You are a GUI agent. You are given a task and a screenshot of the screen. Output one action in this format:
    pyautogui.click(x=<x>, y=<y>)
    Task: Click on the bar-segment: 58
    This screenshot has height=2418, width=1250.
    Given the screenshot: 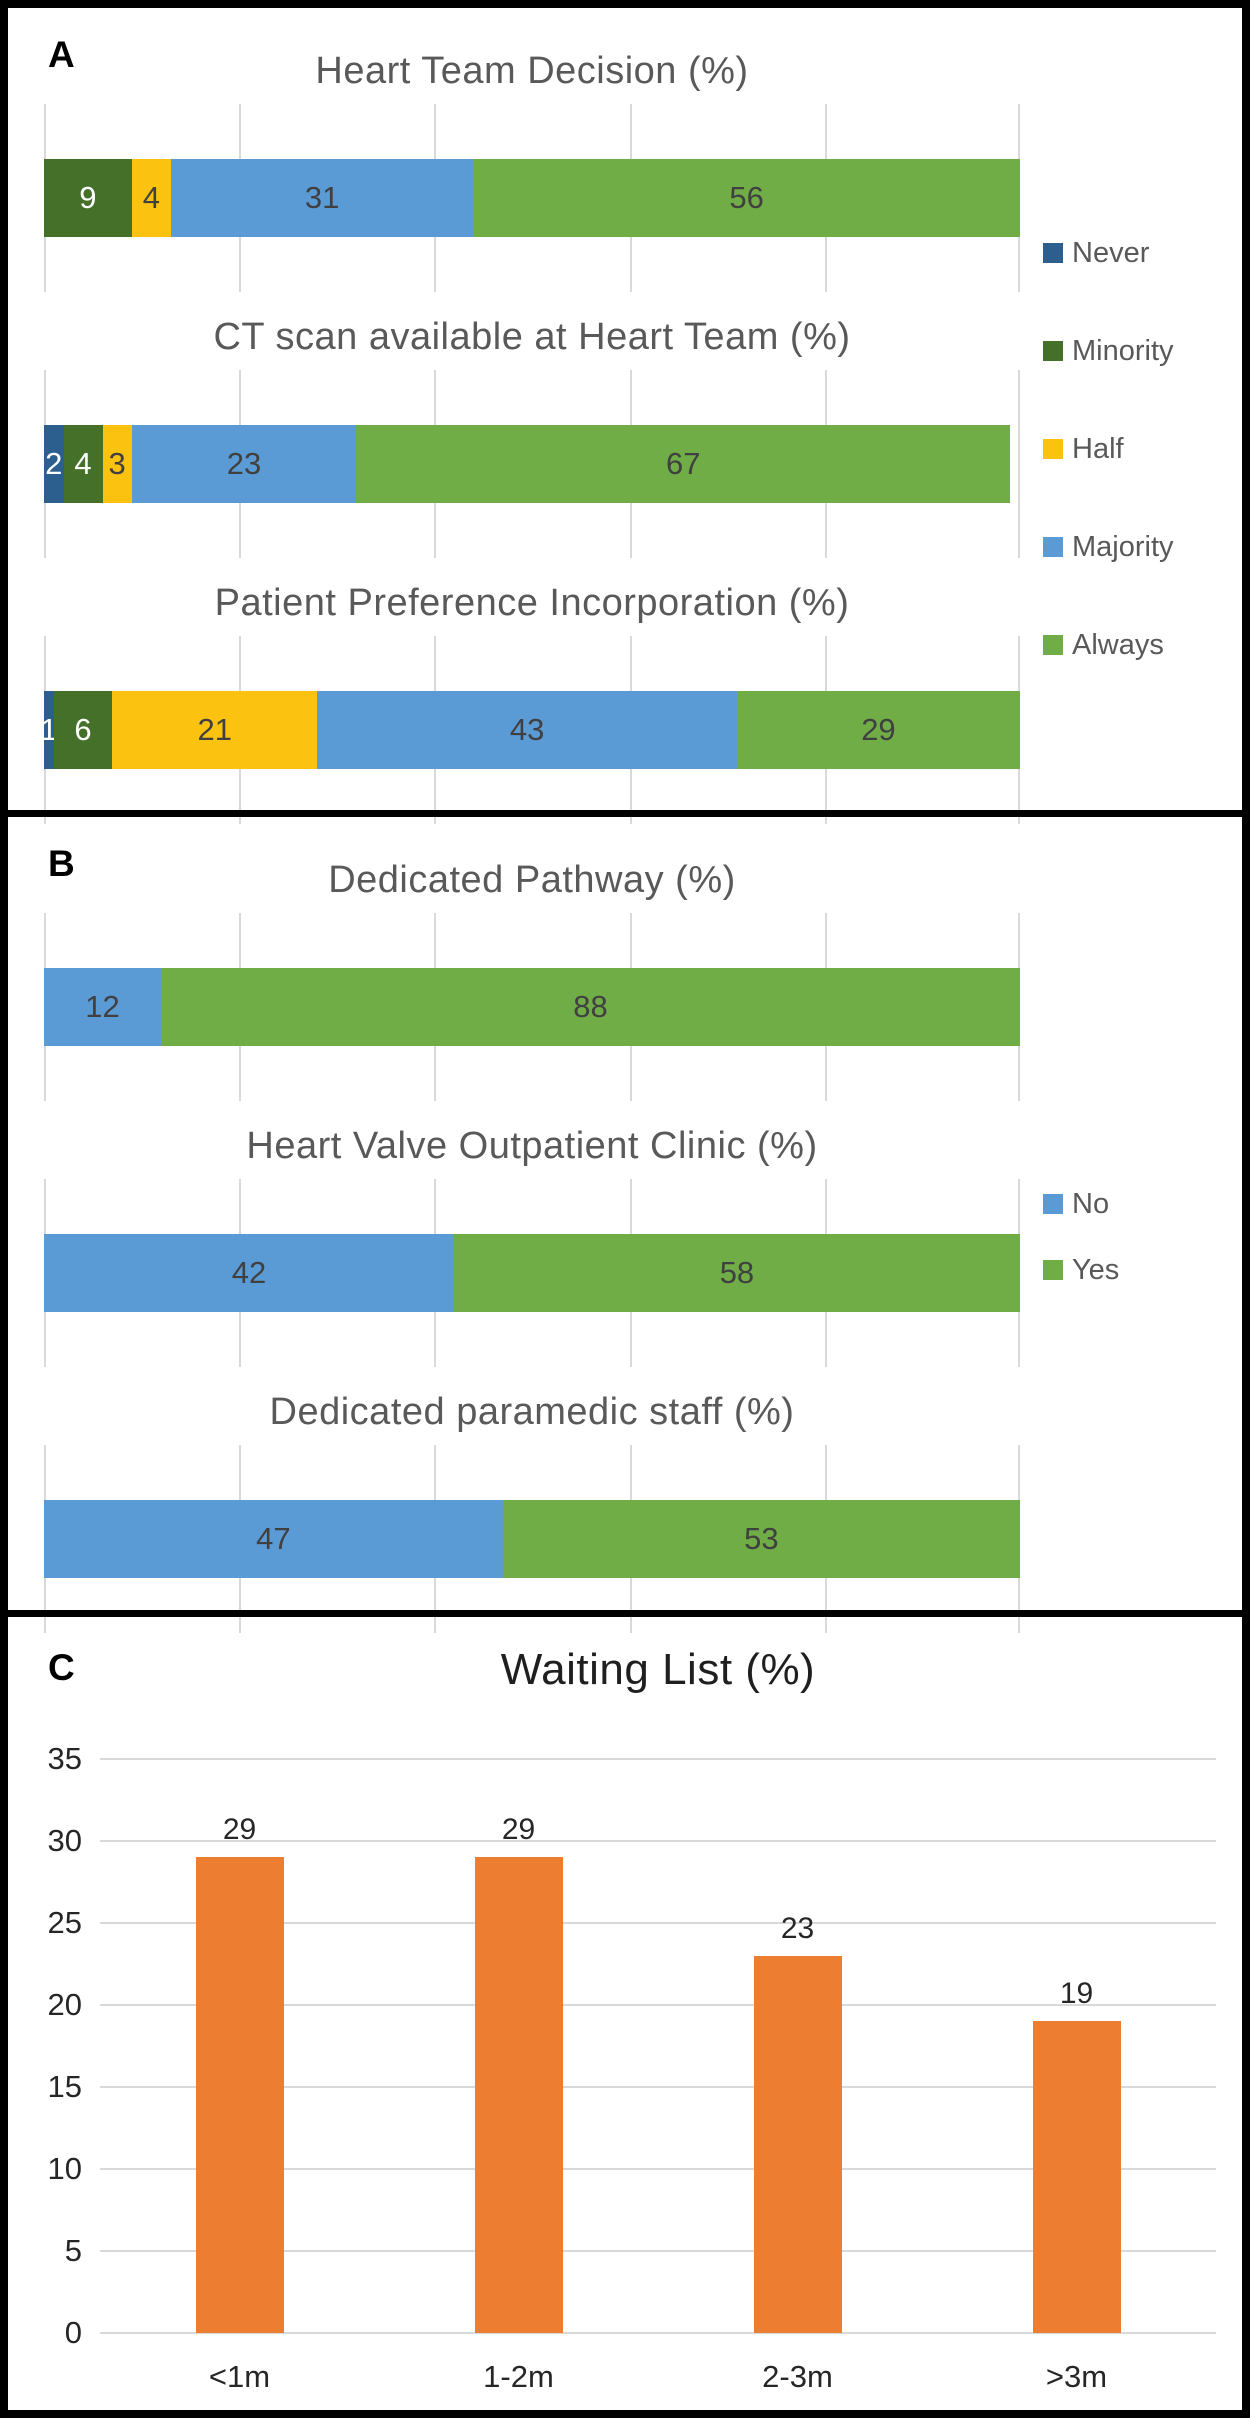 What is the action you would take?
    pyautogui.click(x=736, y=1273)
    